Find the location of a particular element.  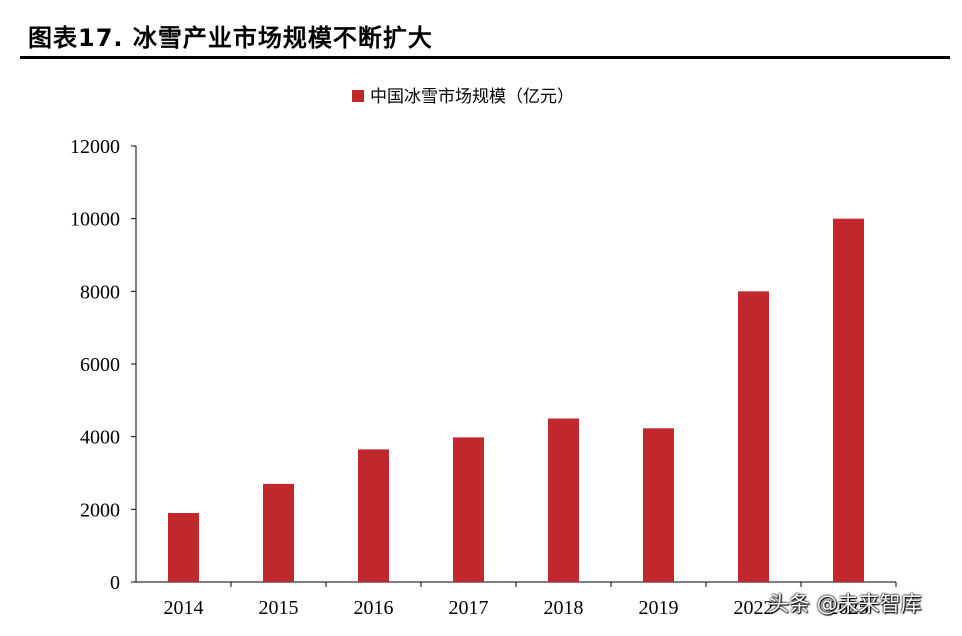

y-tick-label: 4000 is located at coordinates (100, 438).